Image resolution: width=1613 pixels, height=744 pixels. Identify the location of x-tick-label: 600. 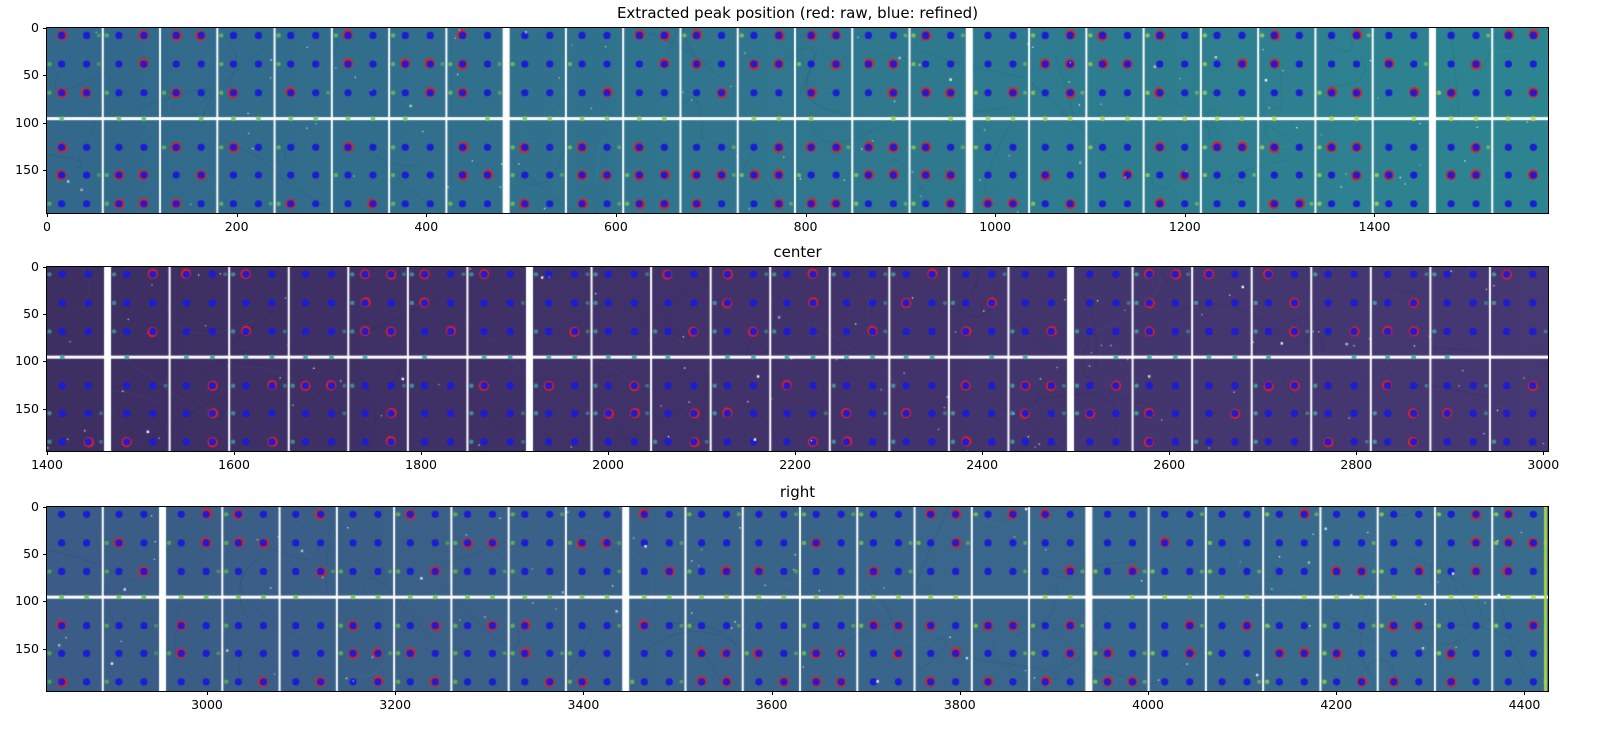
(615, 226).